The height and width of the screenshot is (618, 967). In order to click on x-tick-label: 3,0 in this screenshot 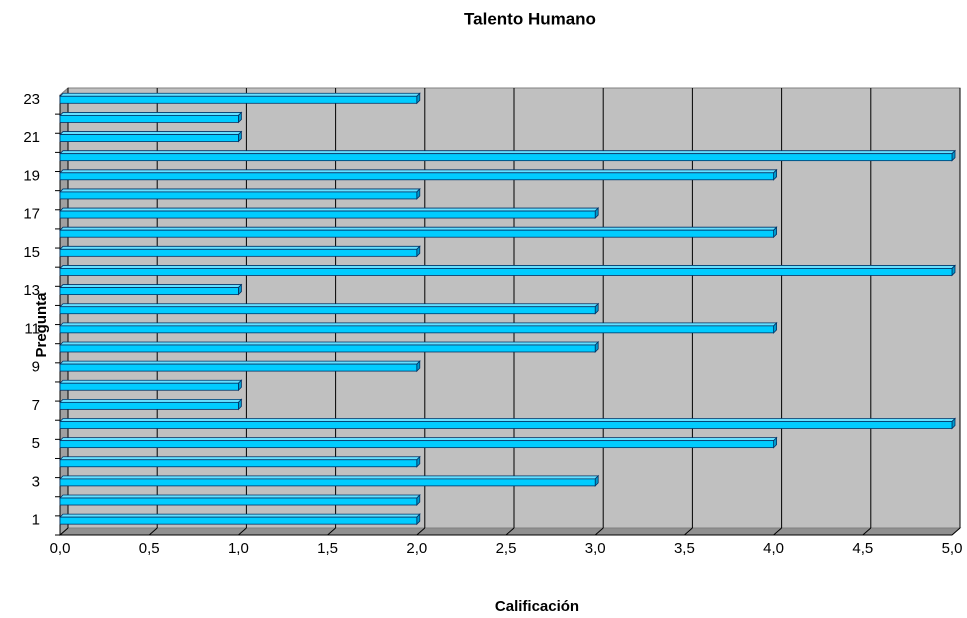, I will do `click(595, 548)`.